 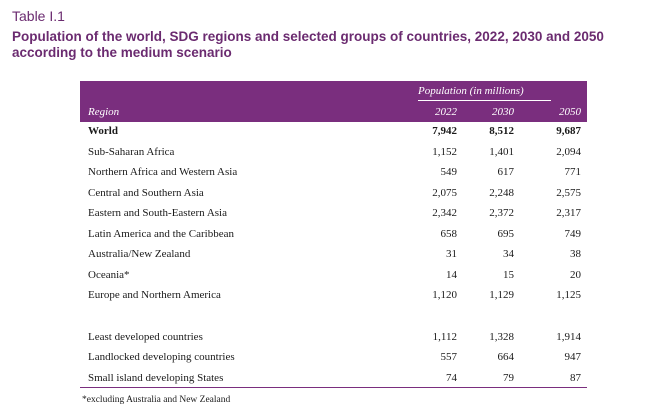 What do you see at coordinates (139, 254) in the screenshot?
I see `region-name-cell: Australia/New Zealand` at bounding box center [139, 254].